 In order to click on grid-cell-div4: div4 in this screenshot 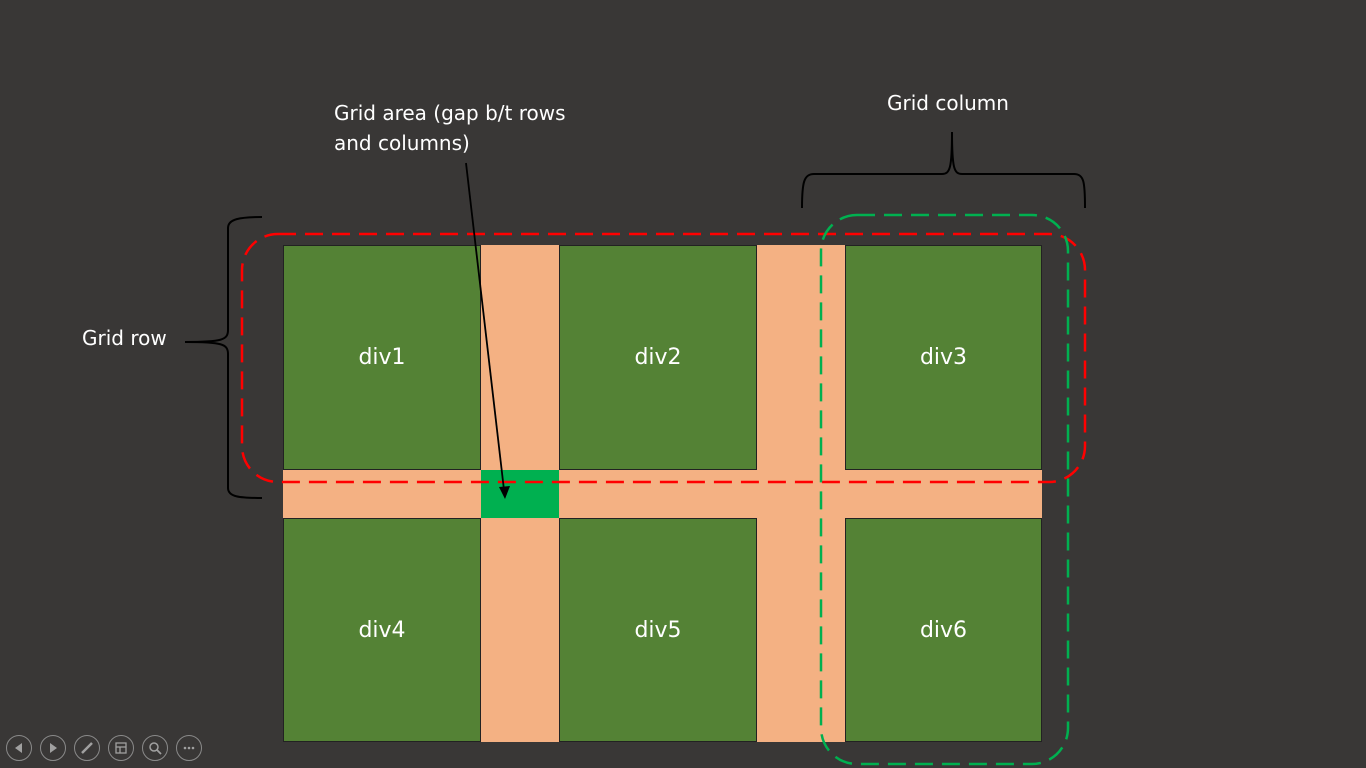, I will do `click(382, 630)`.